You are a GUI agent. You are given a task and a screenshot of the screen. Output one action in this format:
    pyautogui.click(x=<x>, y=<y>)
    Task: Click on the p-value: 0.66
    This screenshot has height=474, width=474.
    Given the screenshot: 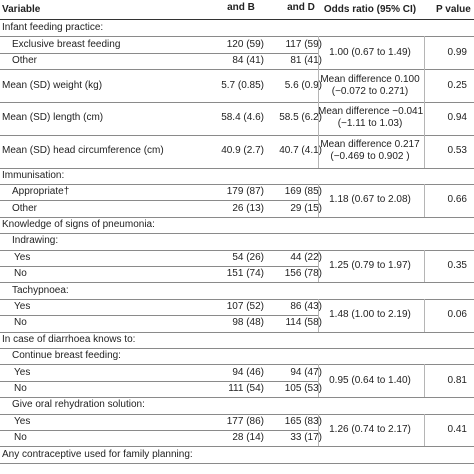 What is the action you would take?
    pyautogui.click(x=457, y=200)
    